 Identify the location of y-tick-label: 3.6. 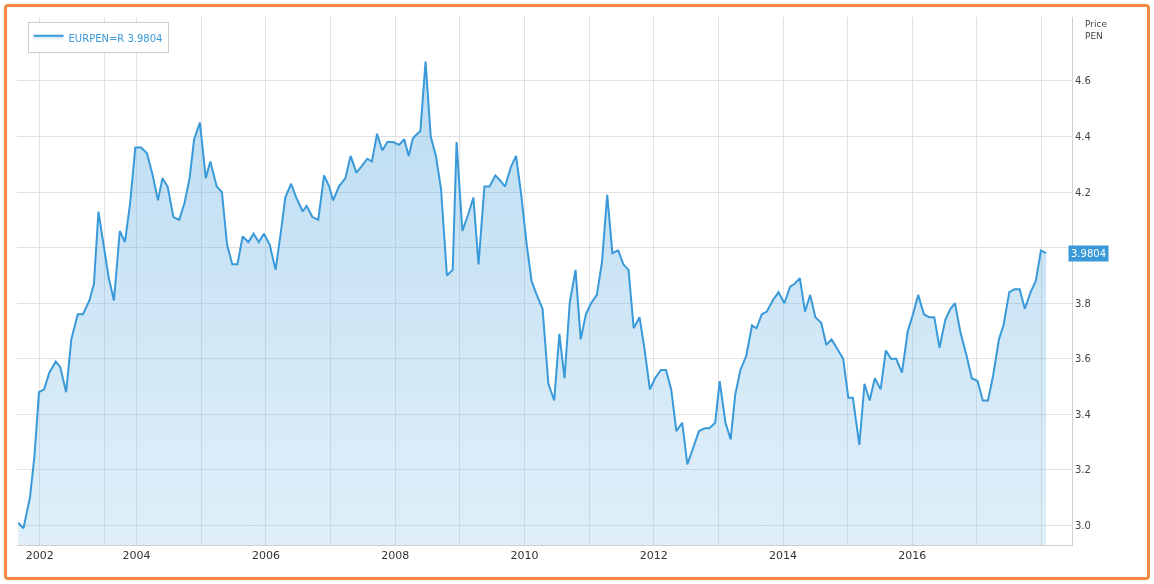
(1083, 359).